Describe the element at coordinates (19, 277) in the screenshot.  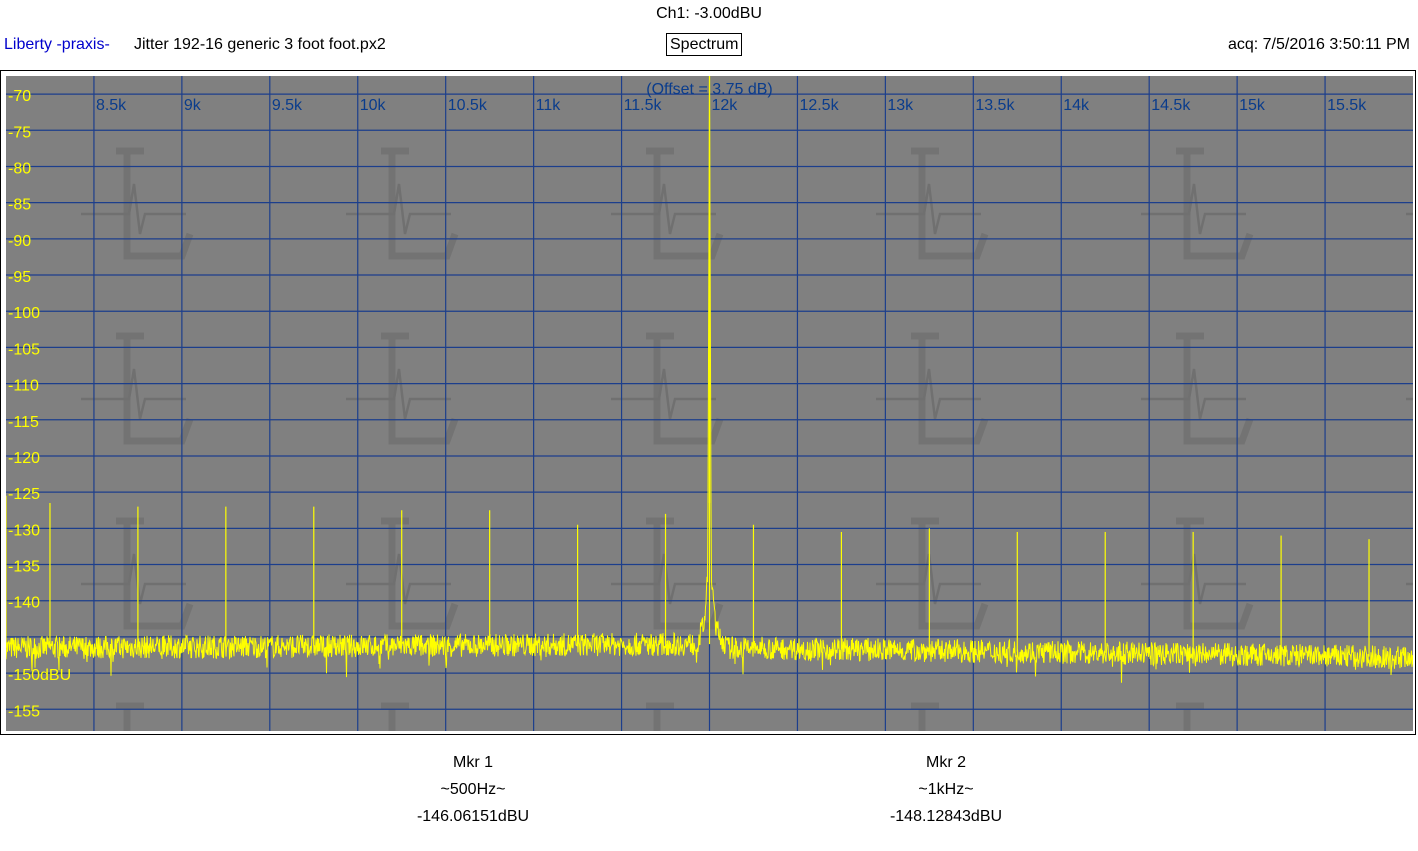
I see `y-tick-label: -95` at that location.